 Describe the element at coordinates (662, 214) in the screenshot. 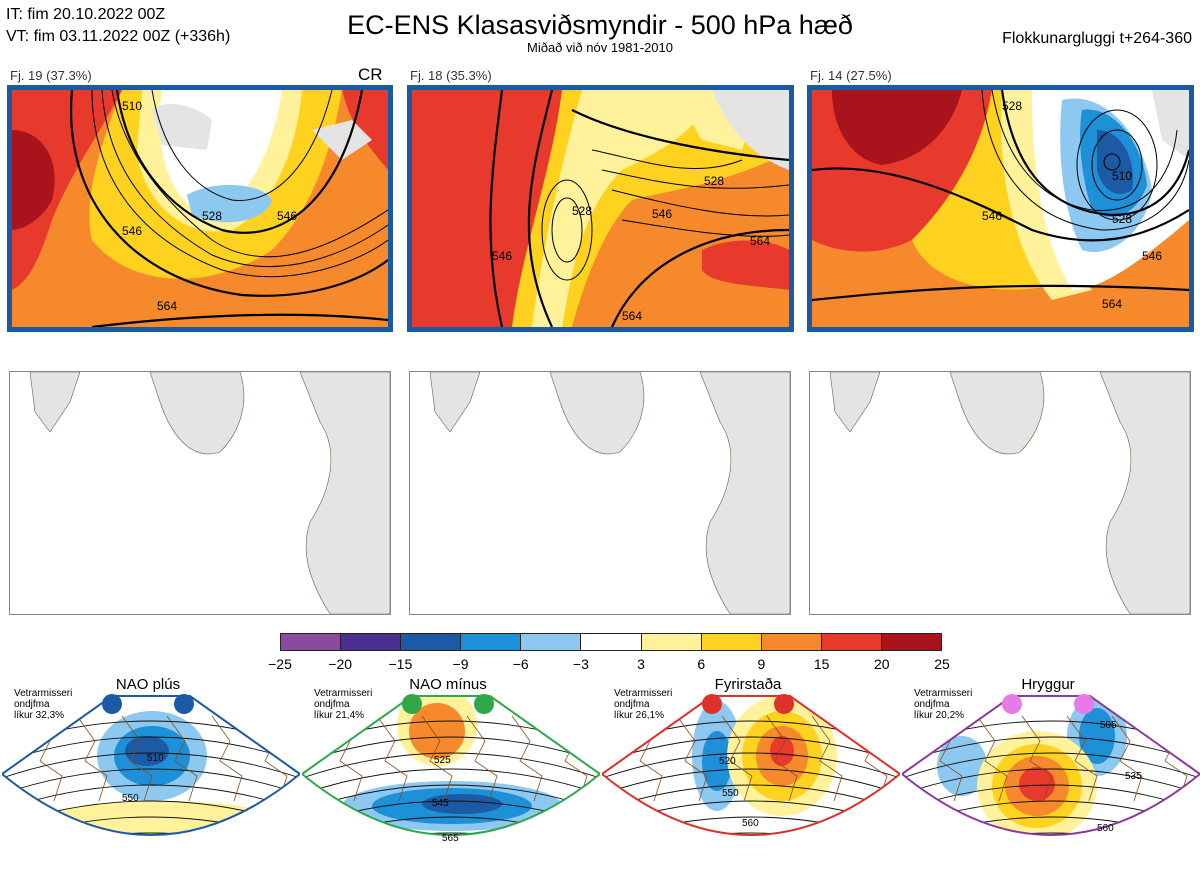

I see `cluster-2-contour-b: 546` at that location.